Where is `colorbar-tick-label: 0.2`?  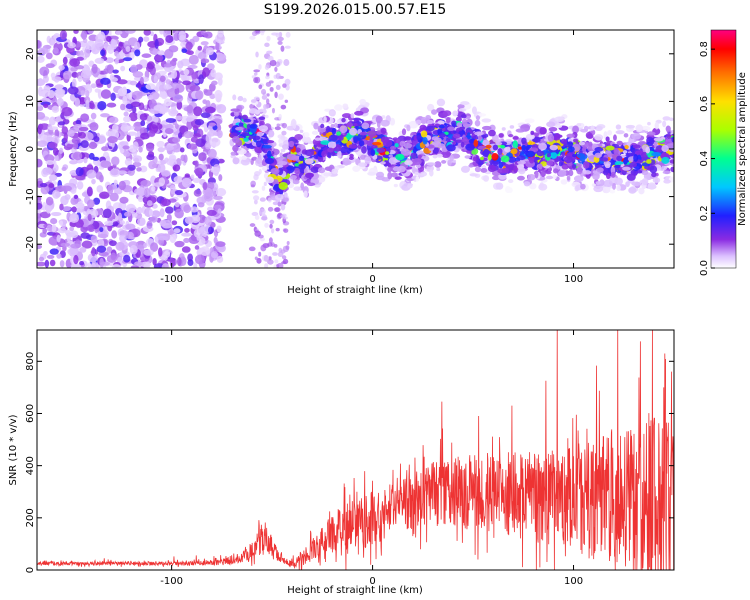
colorbar-tick-label: 0.2 is located at coordinates (704, 213).